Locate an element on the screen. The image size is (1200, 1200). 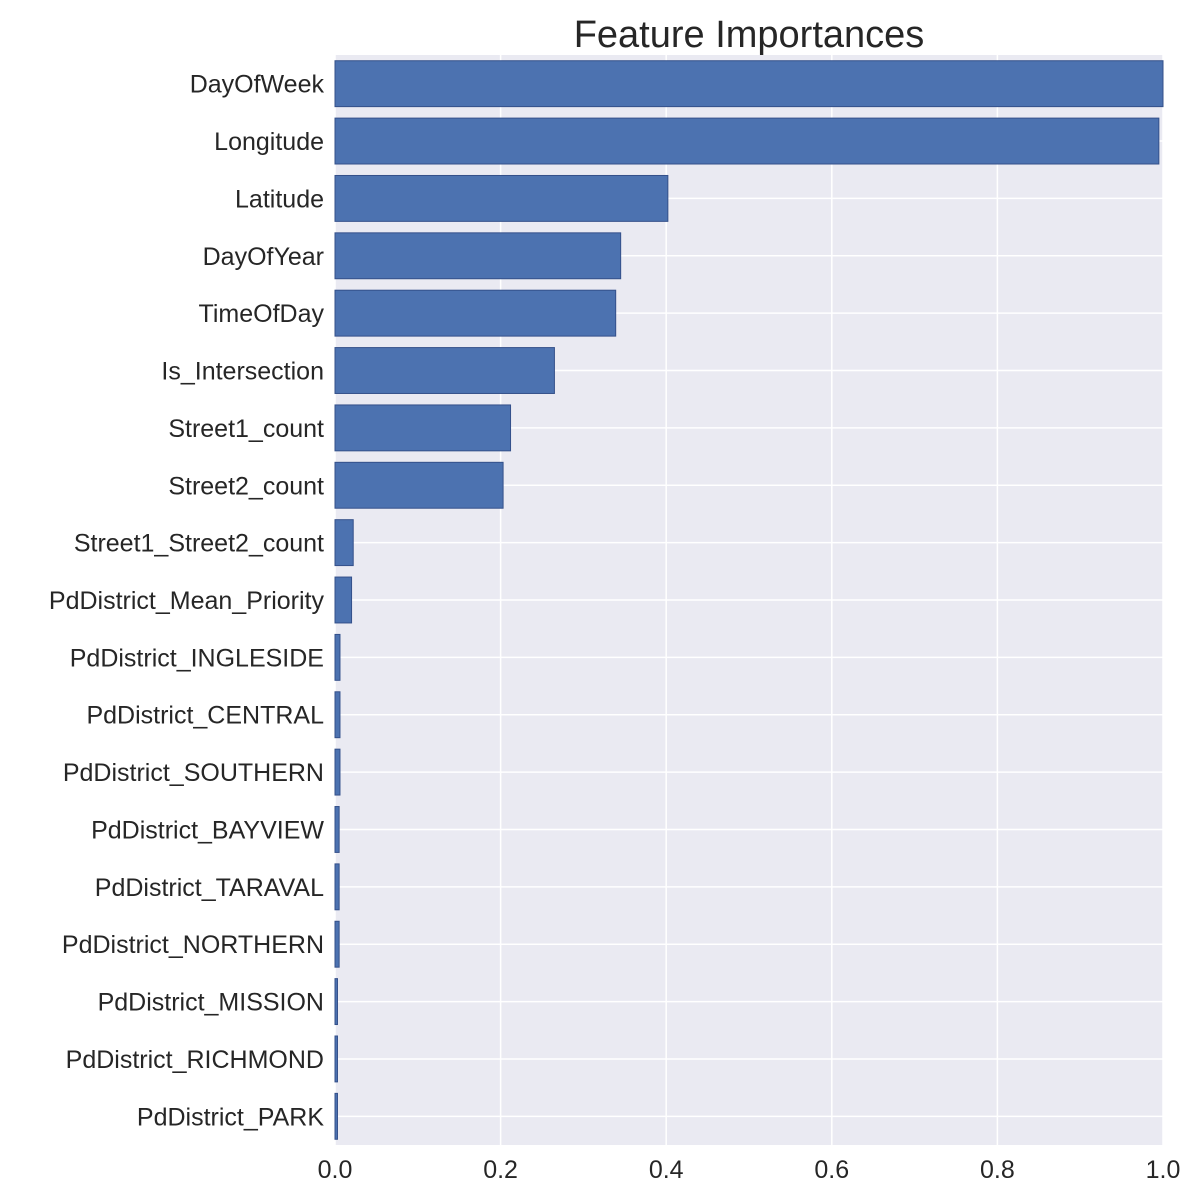
x-tick-label: 0.6 is located at coordinates (831, 1170).